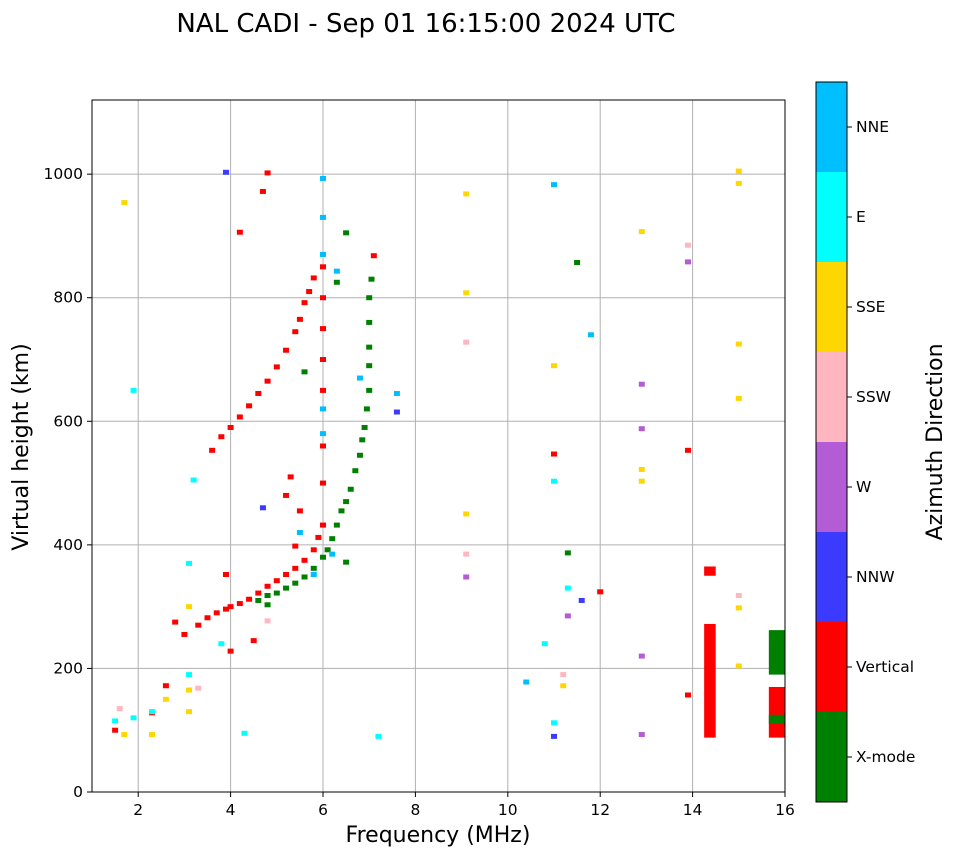  Describe the element at coordinates (68, 668) in the screenshot. I see `y-tick-label: 200` at that location.